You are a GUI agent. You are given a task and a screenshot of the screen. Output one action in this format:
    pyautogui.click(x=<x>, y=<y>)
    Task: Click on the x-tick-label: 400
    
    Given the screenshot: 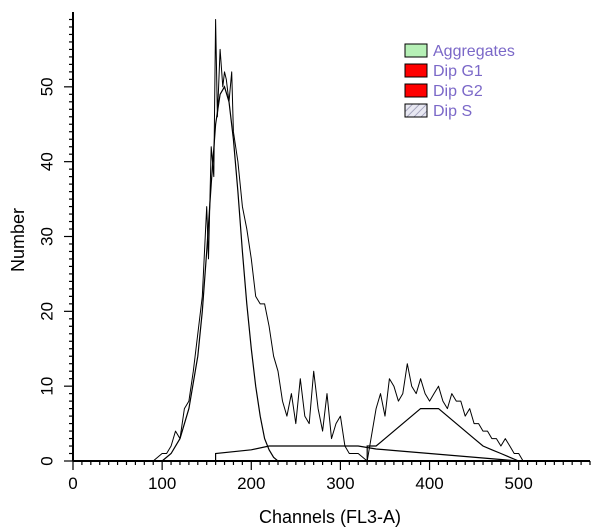 What is the action you would take?
    pyautogui.click(x=429, y=483)
    